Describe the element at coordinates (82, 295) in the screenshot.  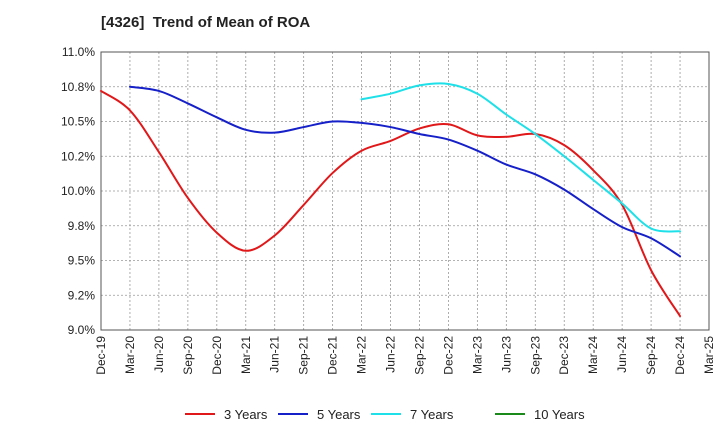
I see `y-tick-label: 9.2%` at that location.